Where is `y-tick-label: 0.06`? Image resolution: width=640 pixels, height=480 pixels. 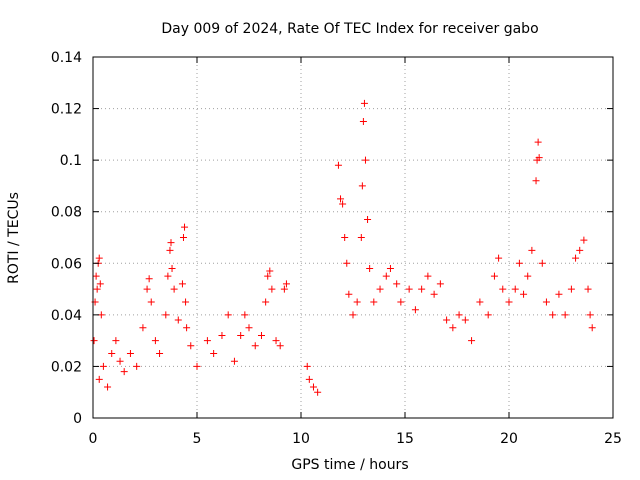 y-tick-label: 0.06 is located at coordinates (66, 264).